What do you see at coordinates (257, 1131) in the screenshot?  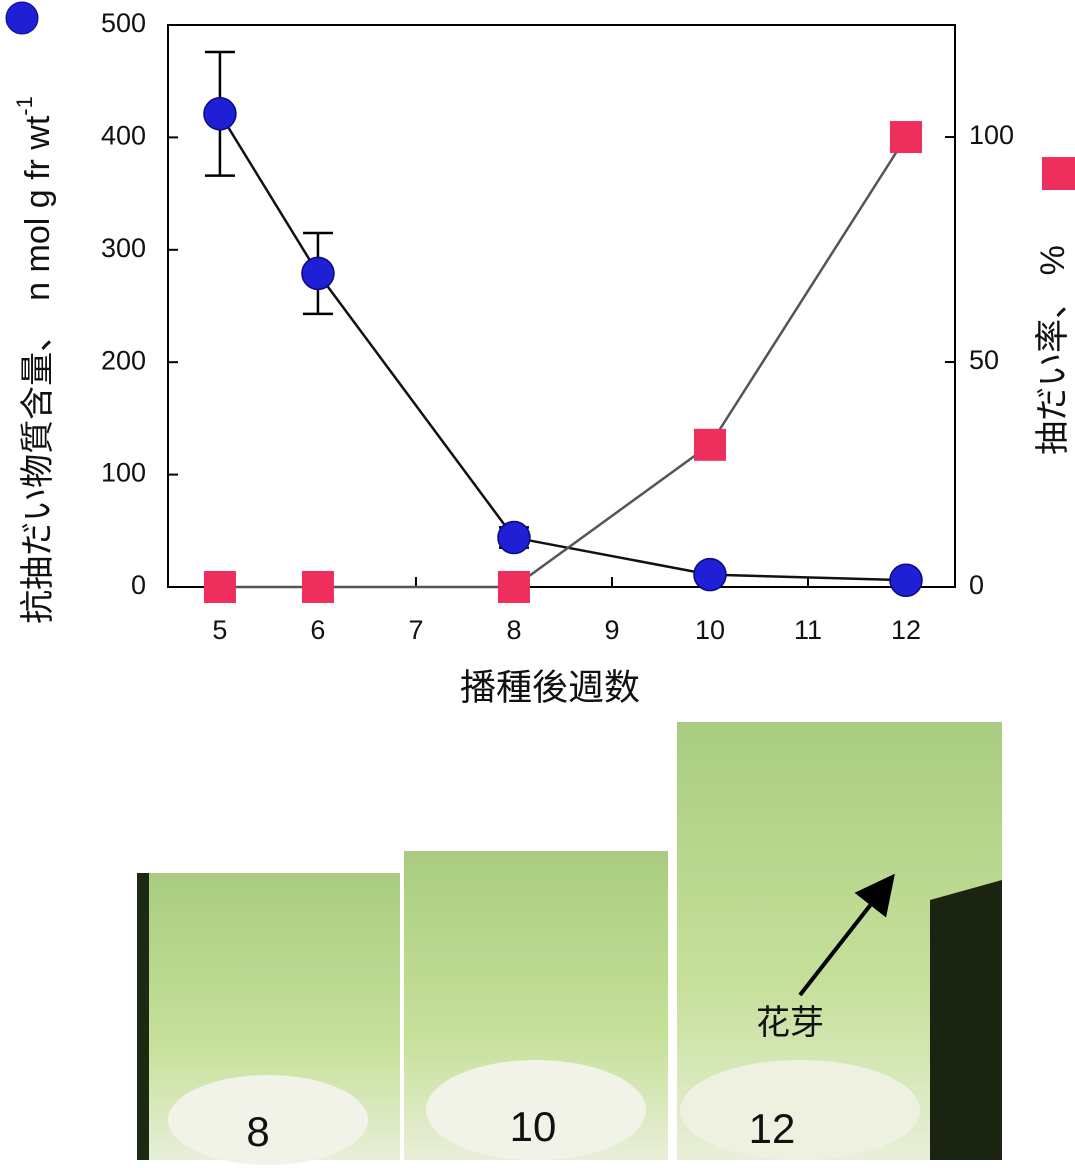 I see `photo-label: 8` at bounding box center [257, 1131].